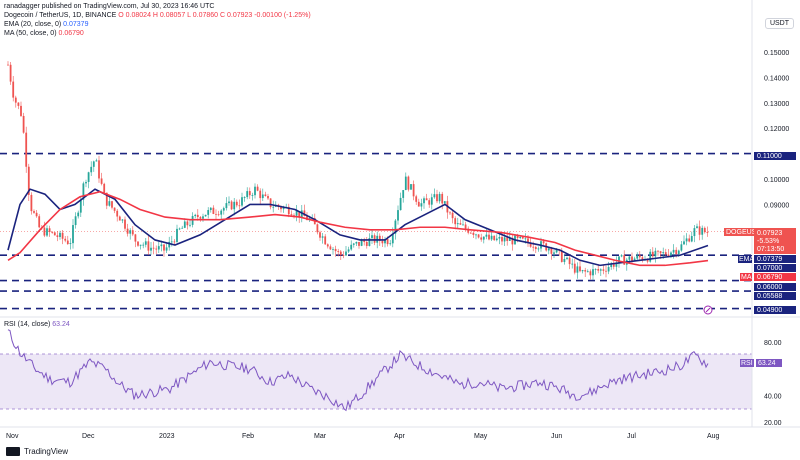  What do you see at coordinates (769, 156) in the screenshot?
I see `level-1100-value: 0.11000` at bounding box center [769, 156].